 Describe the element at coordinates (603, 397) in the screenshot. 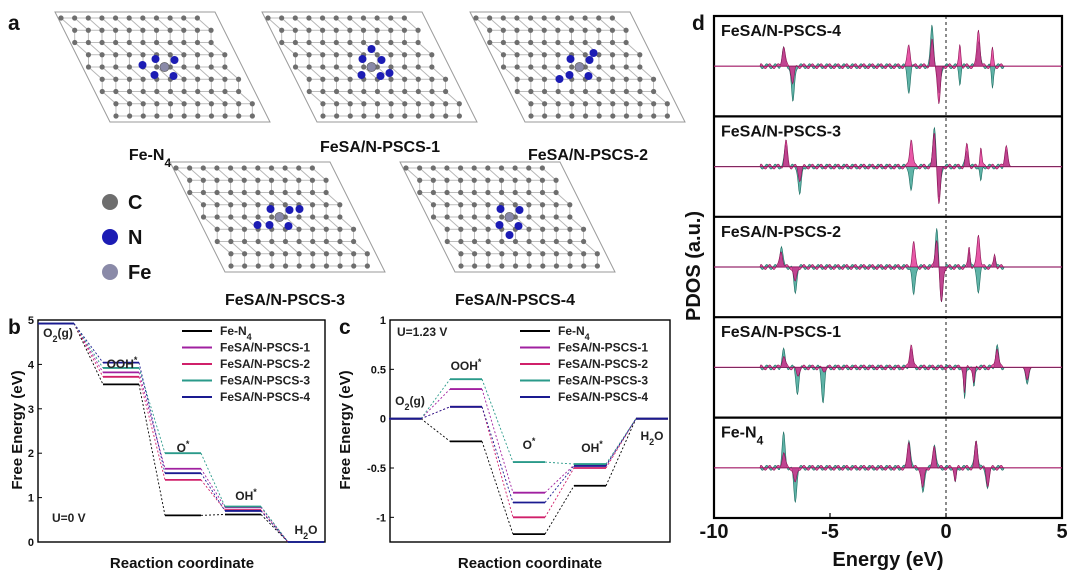

I see `legend-entry: FeSA/N-PSCS-4` at that location.